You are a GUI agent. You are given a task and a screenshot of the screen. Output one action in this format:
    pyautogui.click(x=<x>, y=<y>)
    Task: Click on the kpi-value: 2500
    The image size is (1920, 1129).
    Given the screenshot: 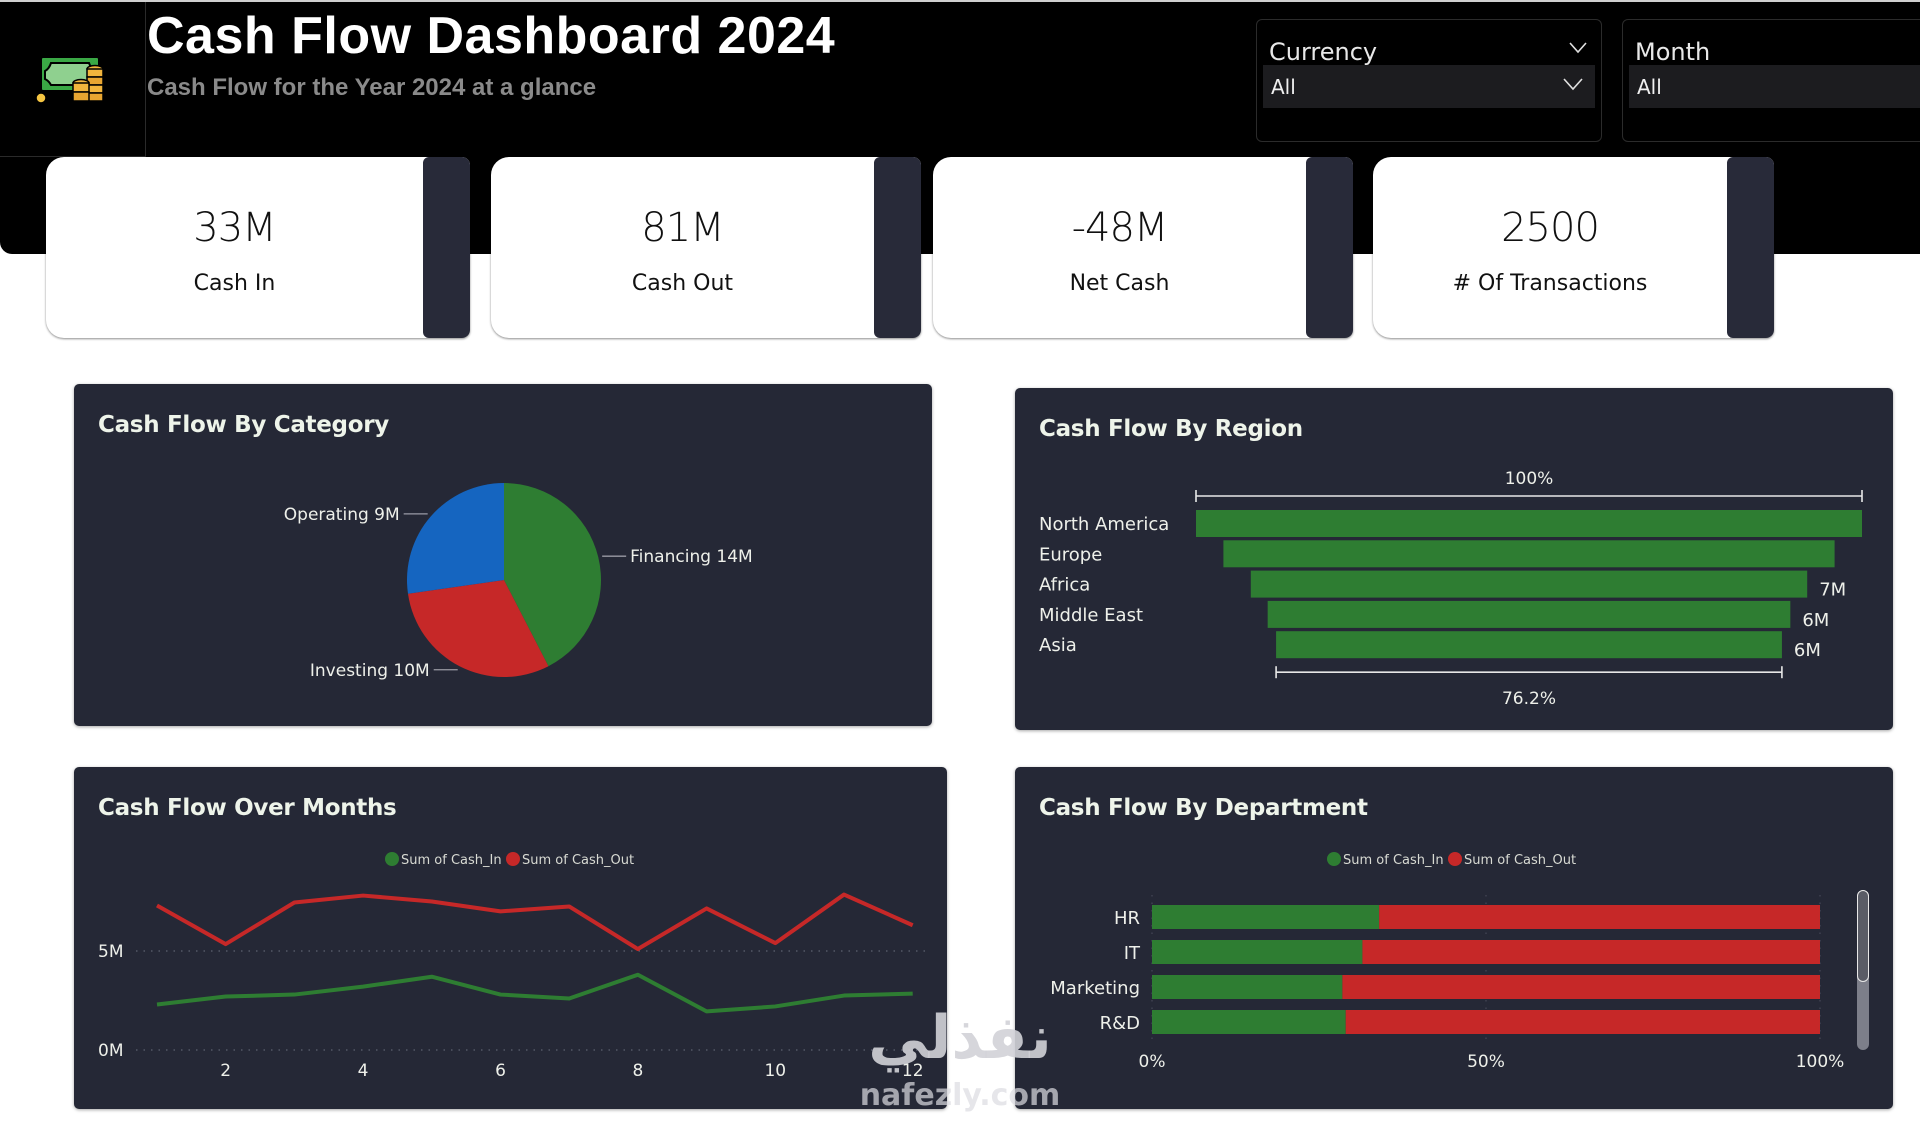 What is the action you would take?
    pyautogui.click(x=1550, y=228)
    